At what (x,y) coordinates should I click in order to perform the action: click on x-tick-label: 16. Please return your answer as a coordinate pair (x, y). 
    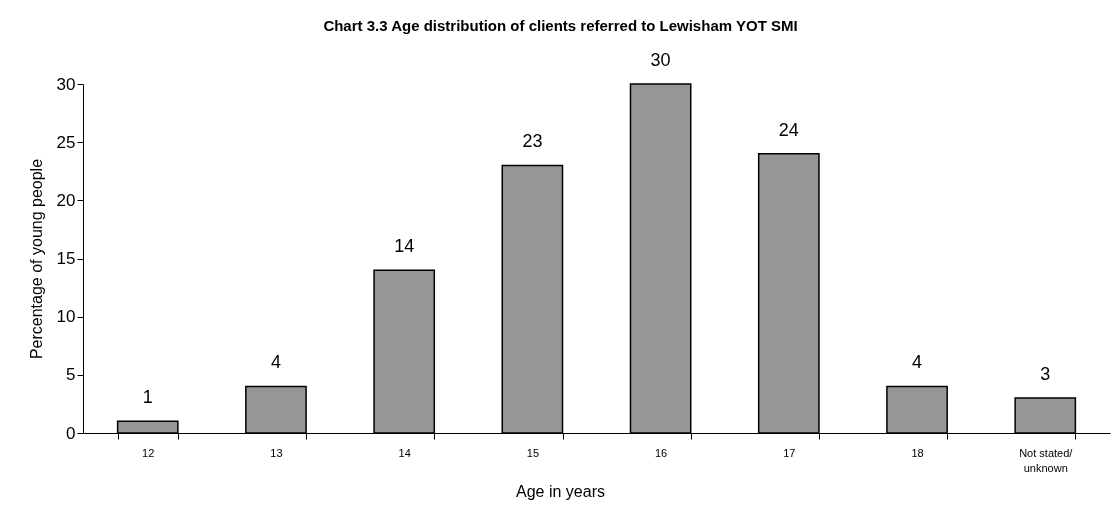
    Looking at the image, I should click on (661, 452).